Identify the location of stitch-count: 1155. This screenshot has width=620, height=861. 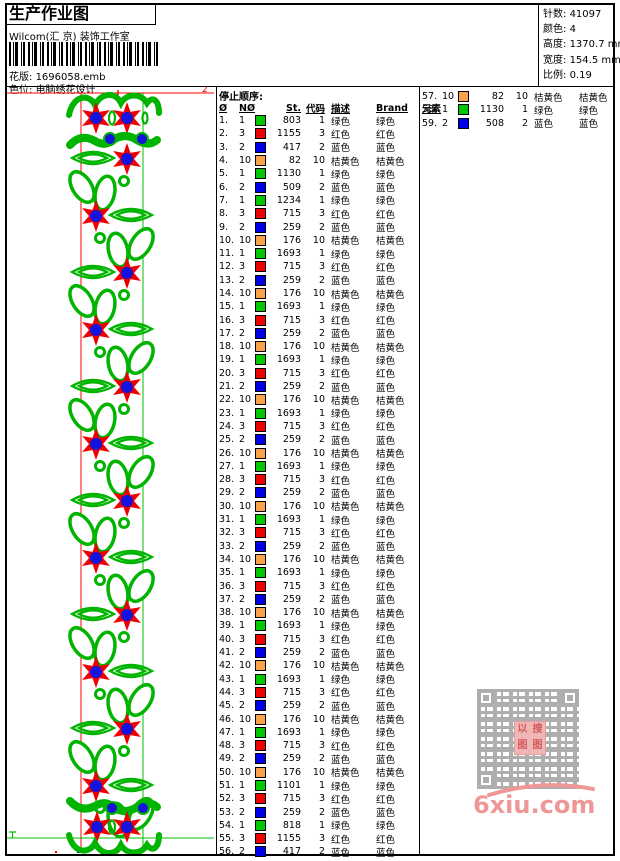
(288, 134).